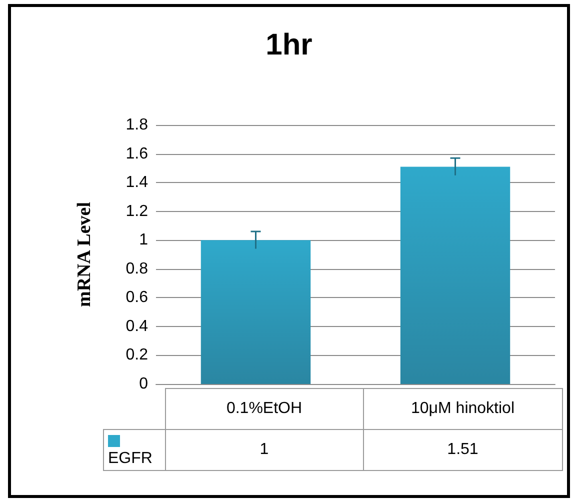 Image resolution: width=578 pixels, height=504 pixels. What do you see at coordinates (137, 355) in the screenshot?
I see `y-tick-label: 0.2` at bounding box center [137, 355].